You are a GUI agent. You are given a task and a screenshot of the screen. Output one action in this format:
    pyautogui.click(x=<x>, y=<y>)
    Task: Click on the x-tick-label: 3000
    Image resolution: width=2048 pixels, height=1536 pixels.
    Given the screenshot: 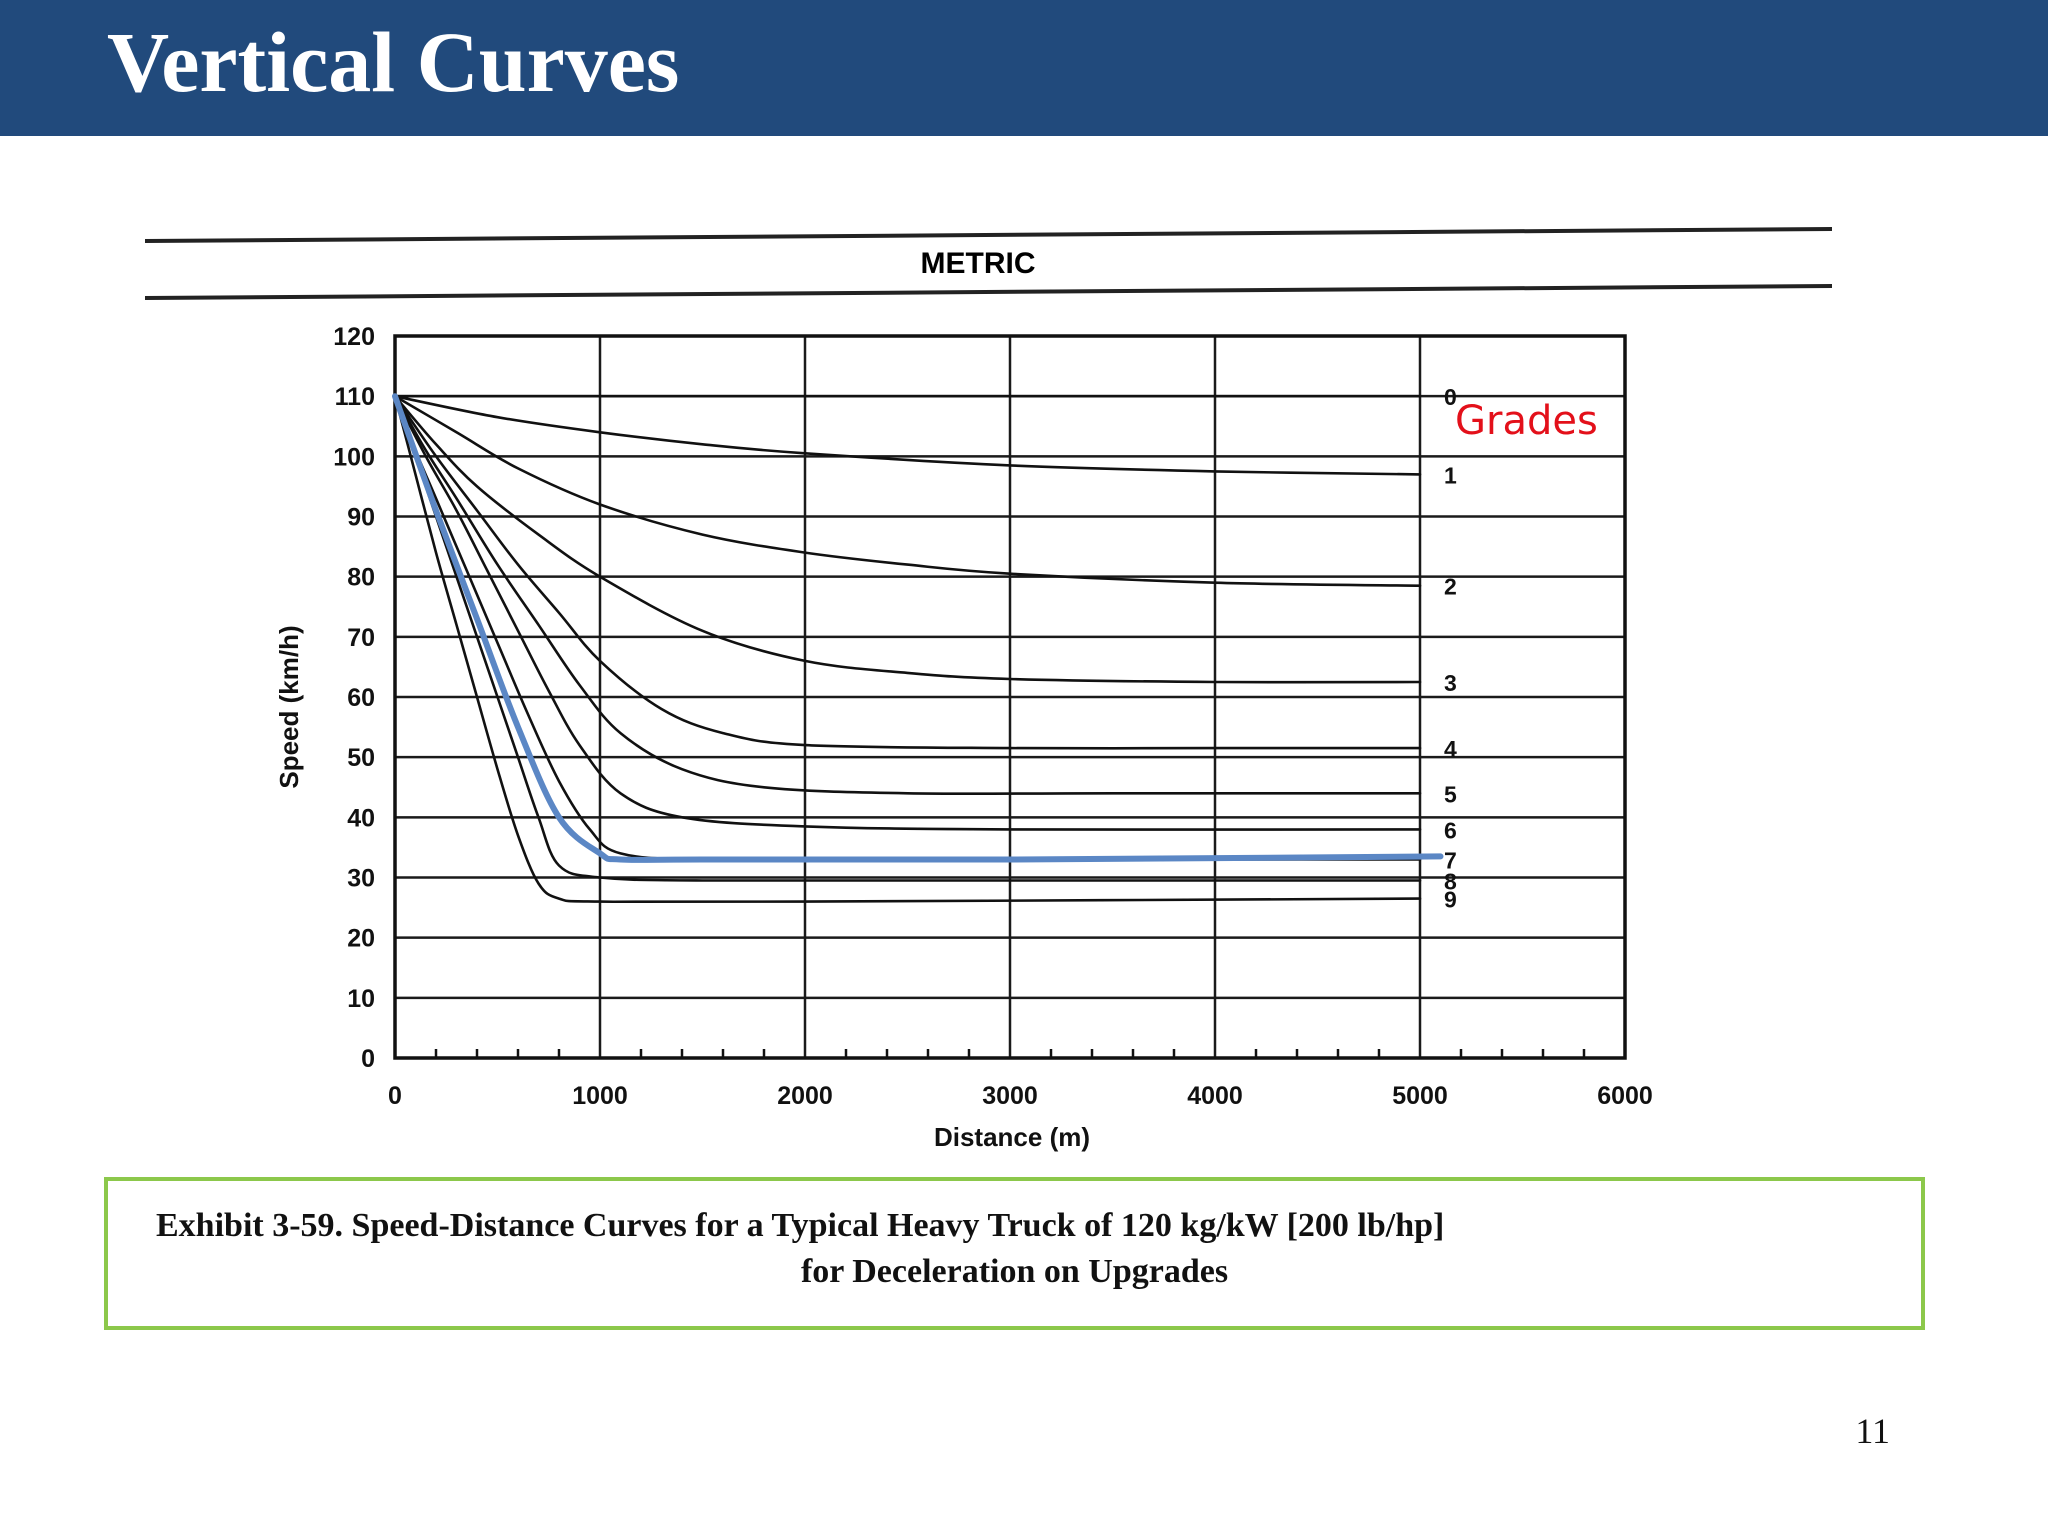 What is the action you would take?
    pyautogui.click(x=1010, y=1096)
    